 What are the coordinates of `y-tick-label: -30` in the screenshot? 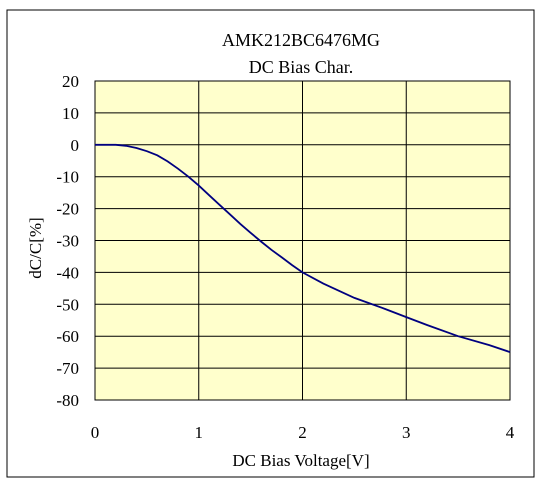 It's located at (67, 241).